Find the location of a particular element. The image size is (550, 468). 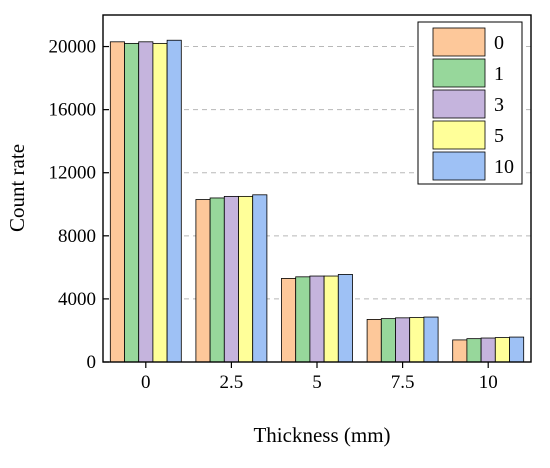

x-axis-label: Thickness (mm) is located at coordinates (321, 435).